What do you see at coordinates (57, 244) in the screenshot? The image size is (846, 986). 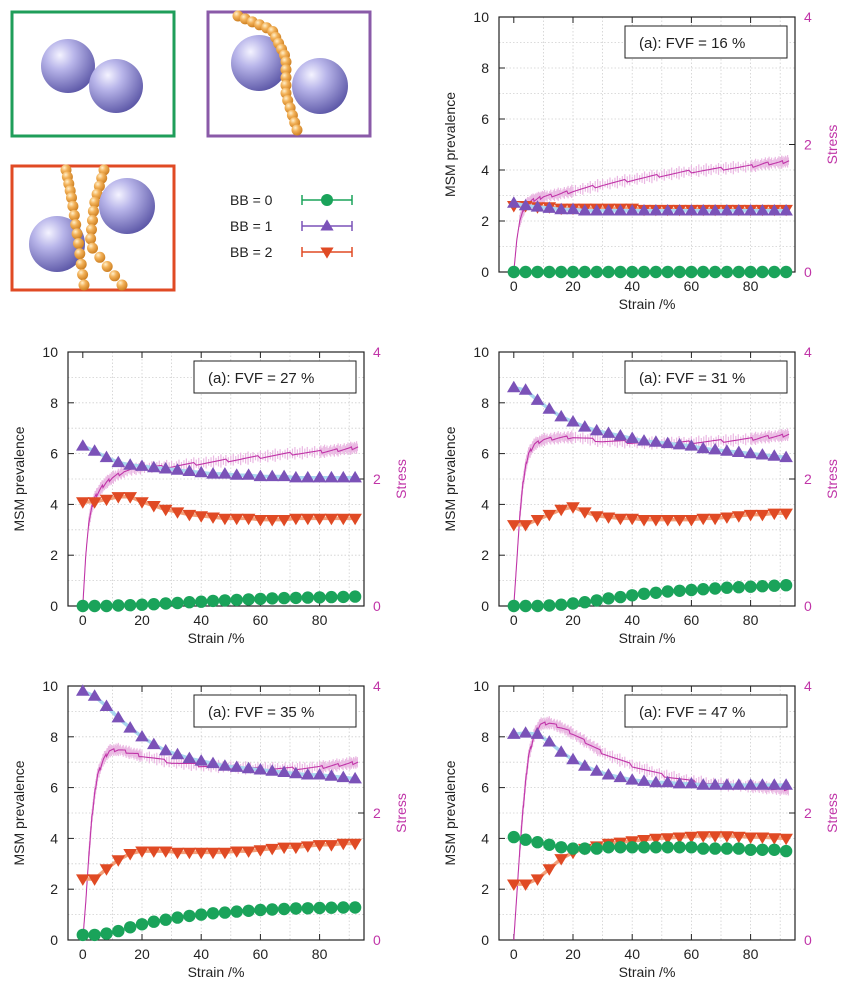 I see `sphere-left` at bounding box center [57, 244].